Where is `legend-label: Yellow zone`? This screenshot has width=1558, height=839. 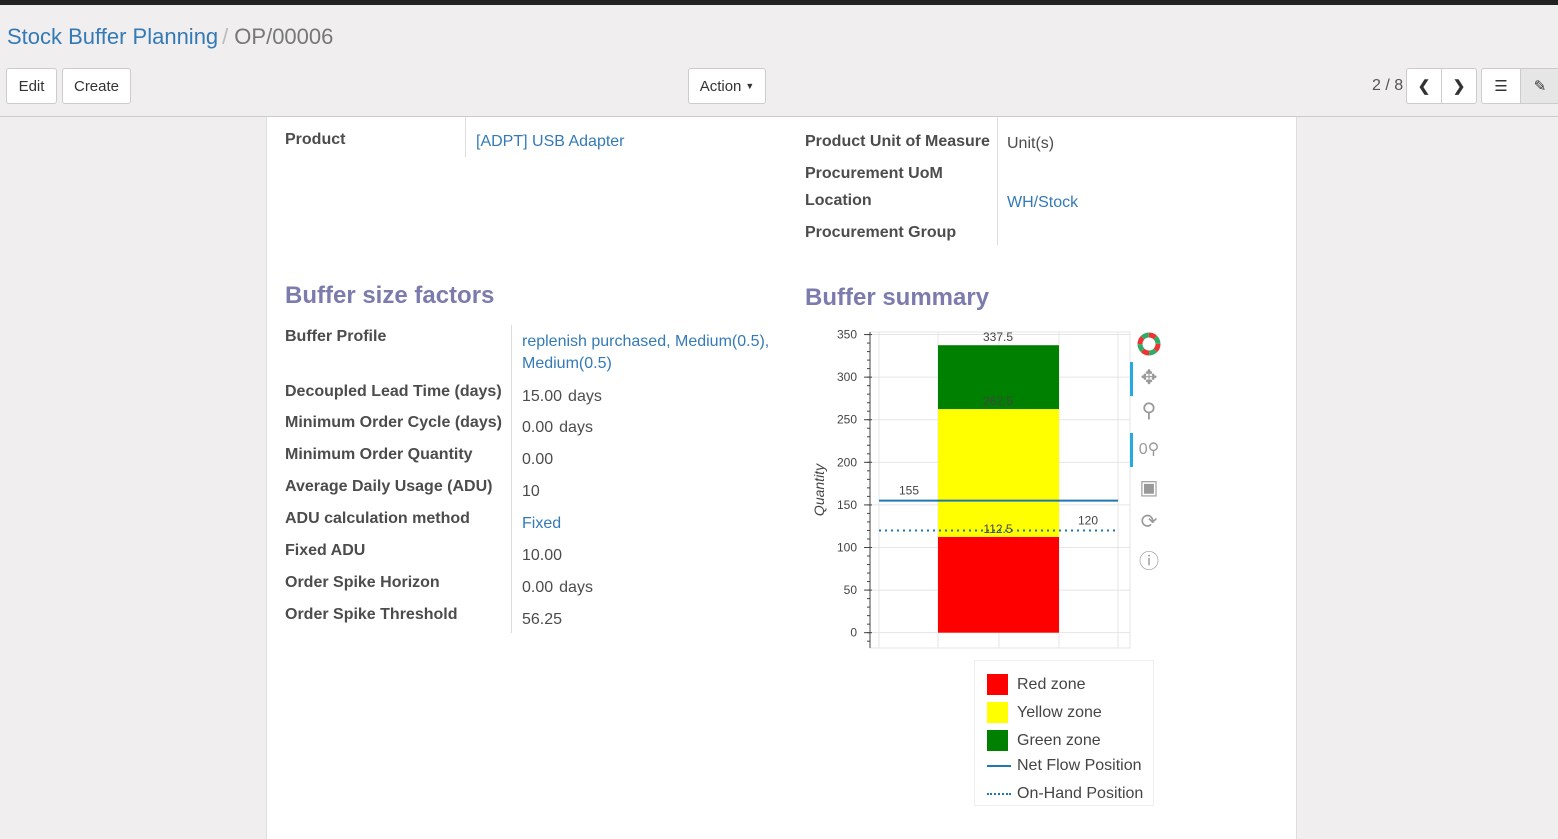
legend-label: Yellow zone is located at coordinates (1059, 712).